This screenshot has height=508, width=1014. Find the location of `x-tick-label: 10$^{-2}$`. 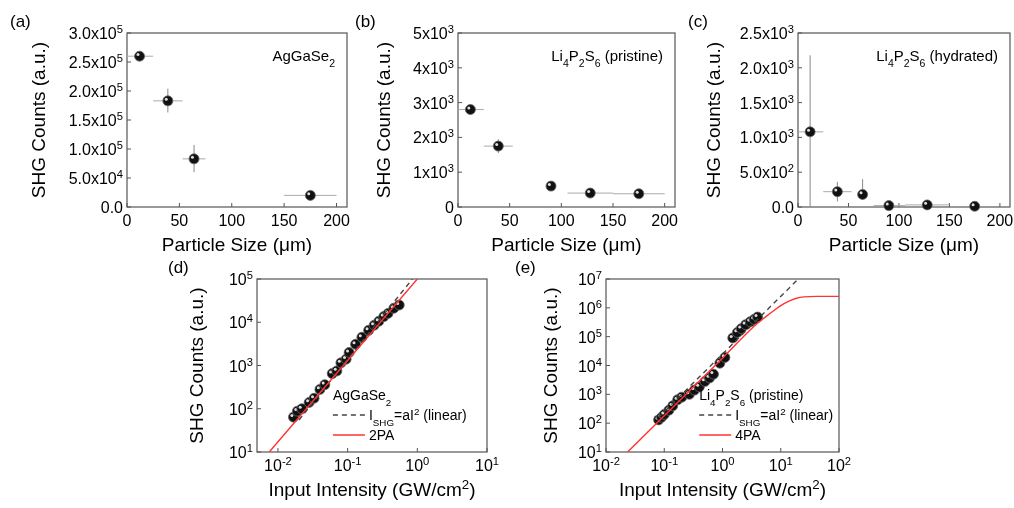

x-tick-label: 10$^{-2}$ is located at coordinates (278, 464).